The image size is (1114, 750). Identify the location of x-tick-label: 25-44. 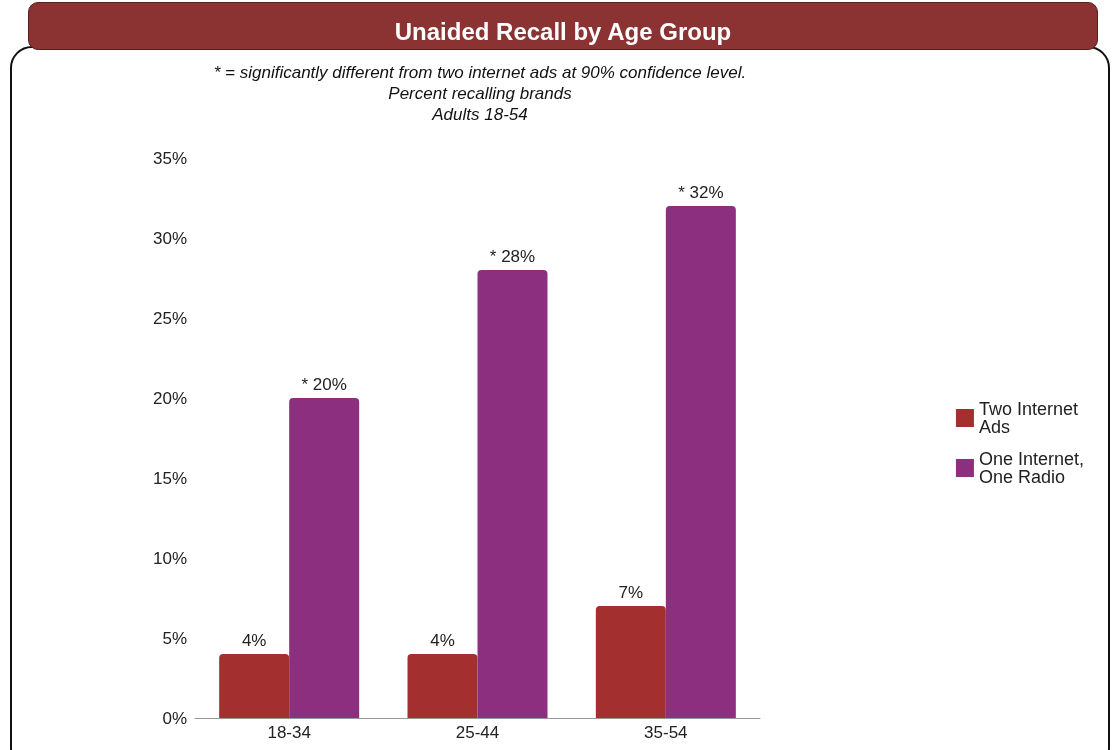
(477, 732).